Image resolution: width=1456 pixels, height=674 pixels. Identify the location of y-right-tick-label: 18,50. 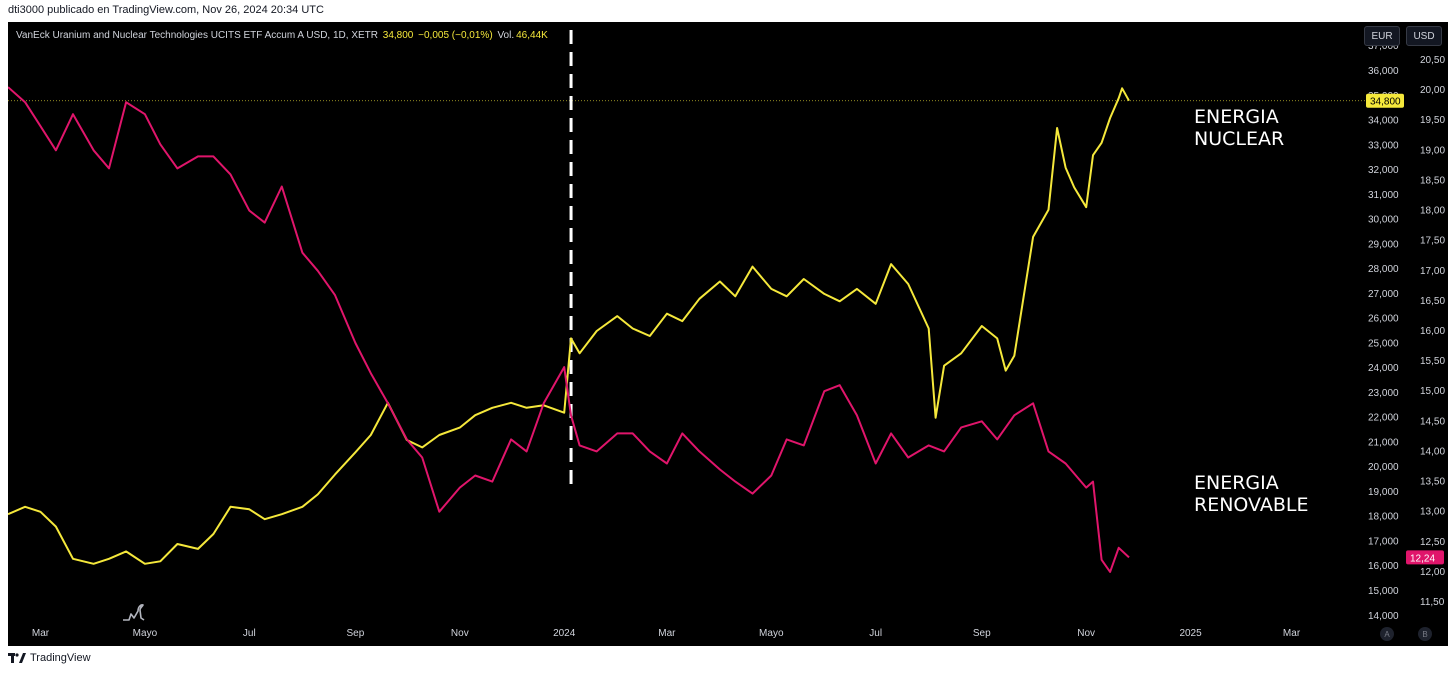
(1432, 180).